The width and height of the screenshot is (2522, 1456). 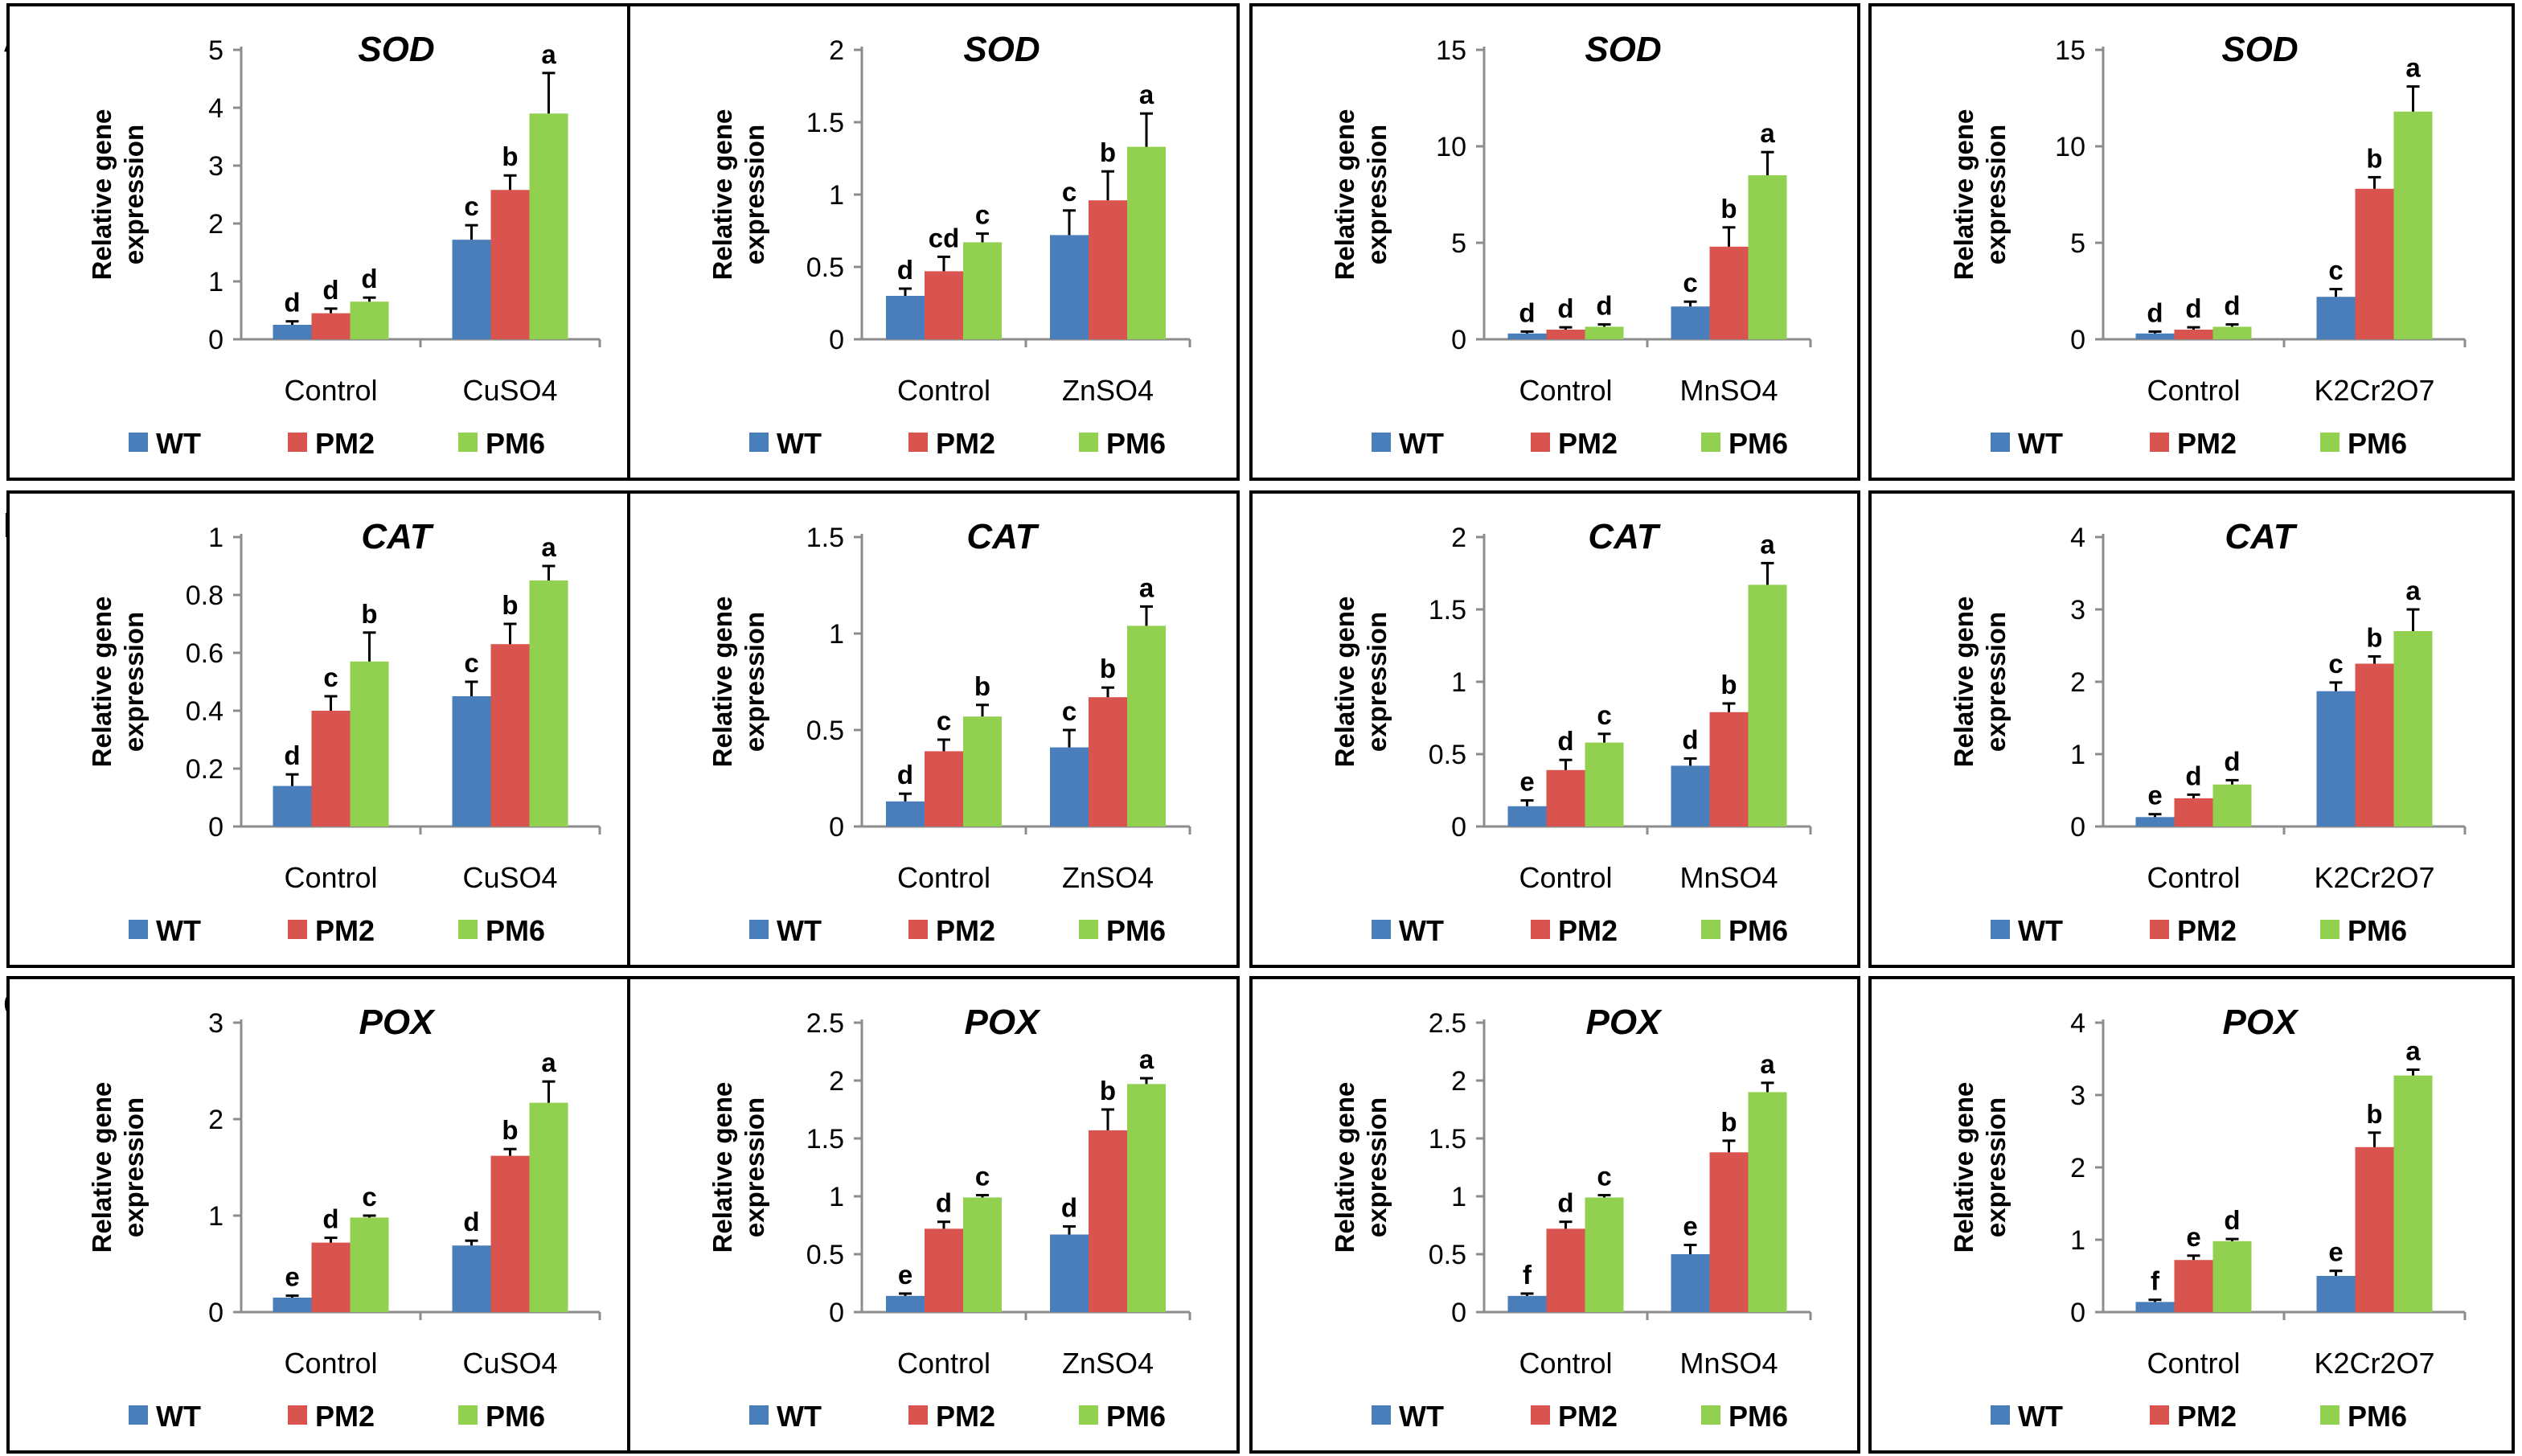 I want to click on y-tick-label: 2.5, so click(x=1448, y=1023).